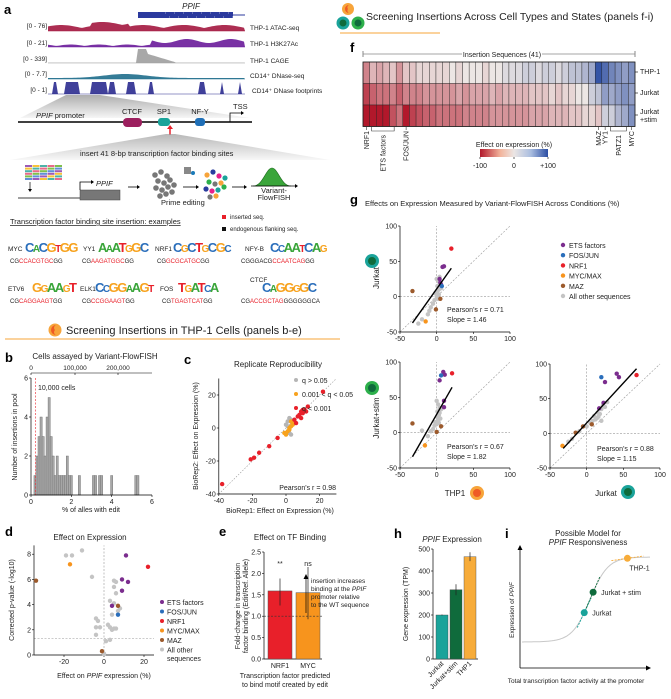  Describe the element at coordinates (510, 475) in the screenshot. I see `x-tick-label: 100` at that location.